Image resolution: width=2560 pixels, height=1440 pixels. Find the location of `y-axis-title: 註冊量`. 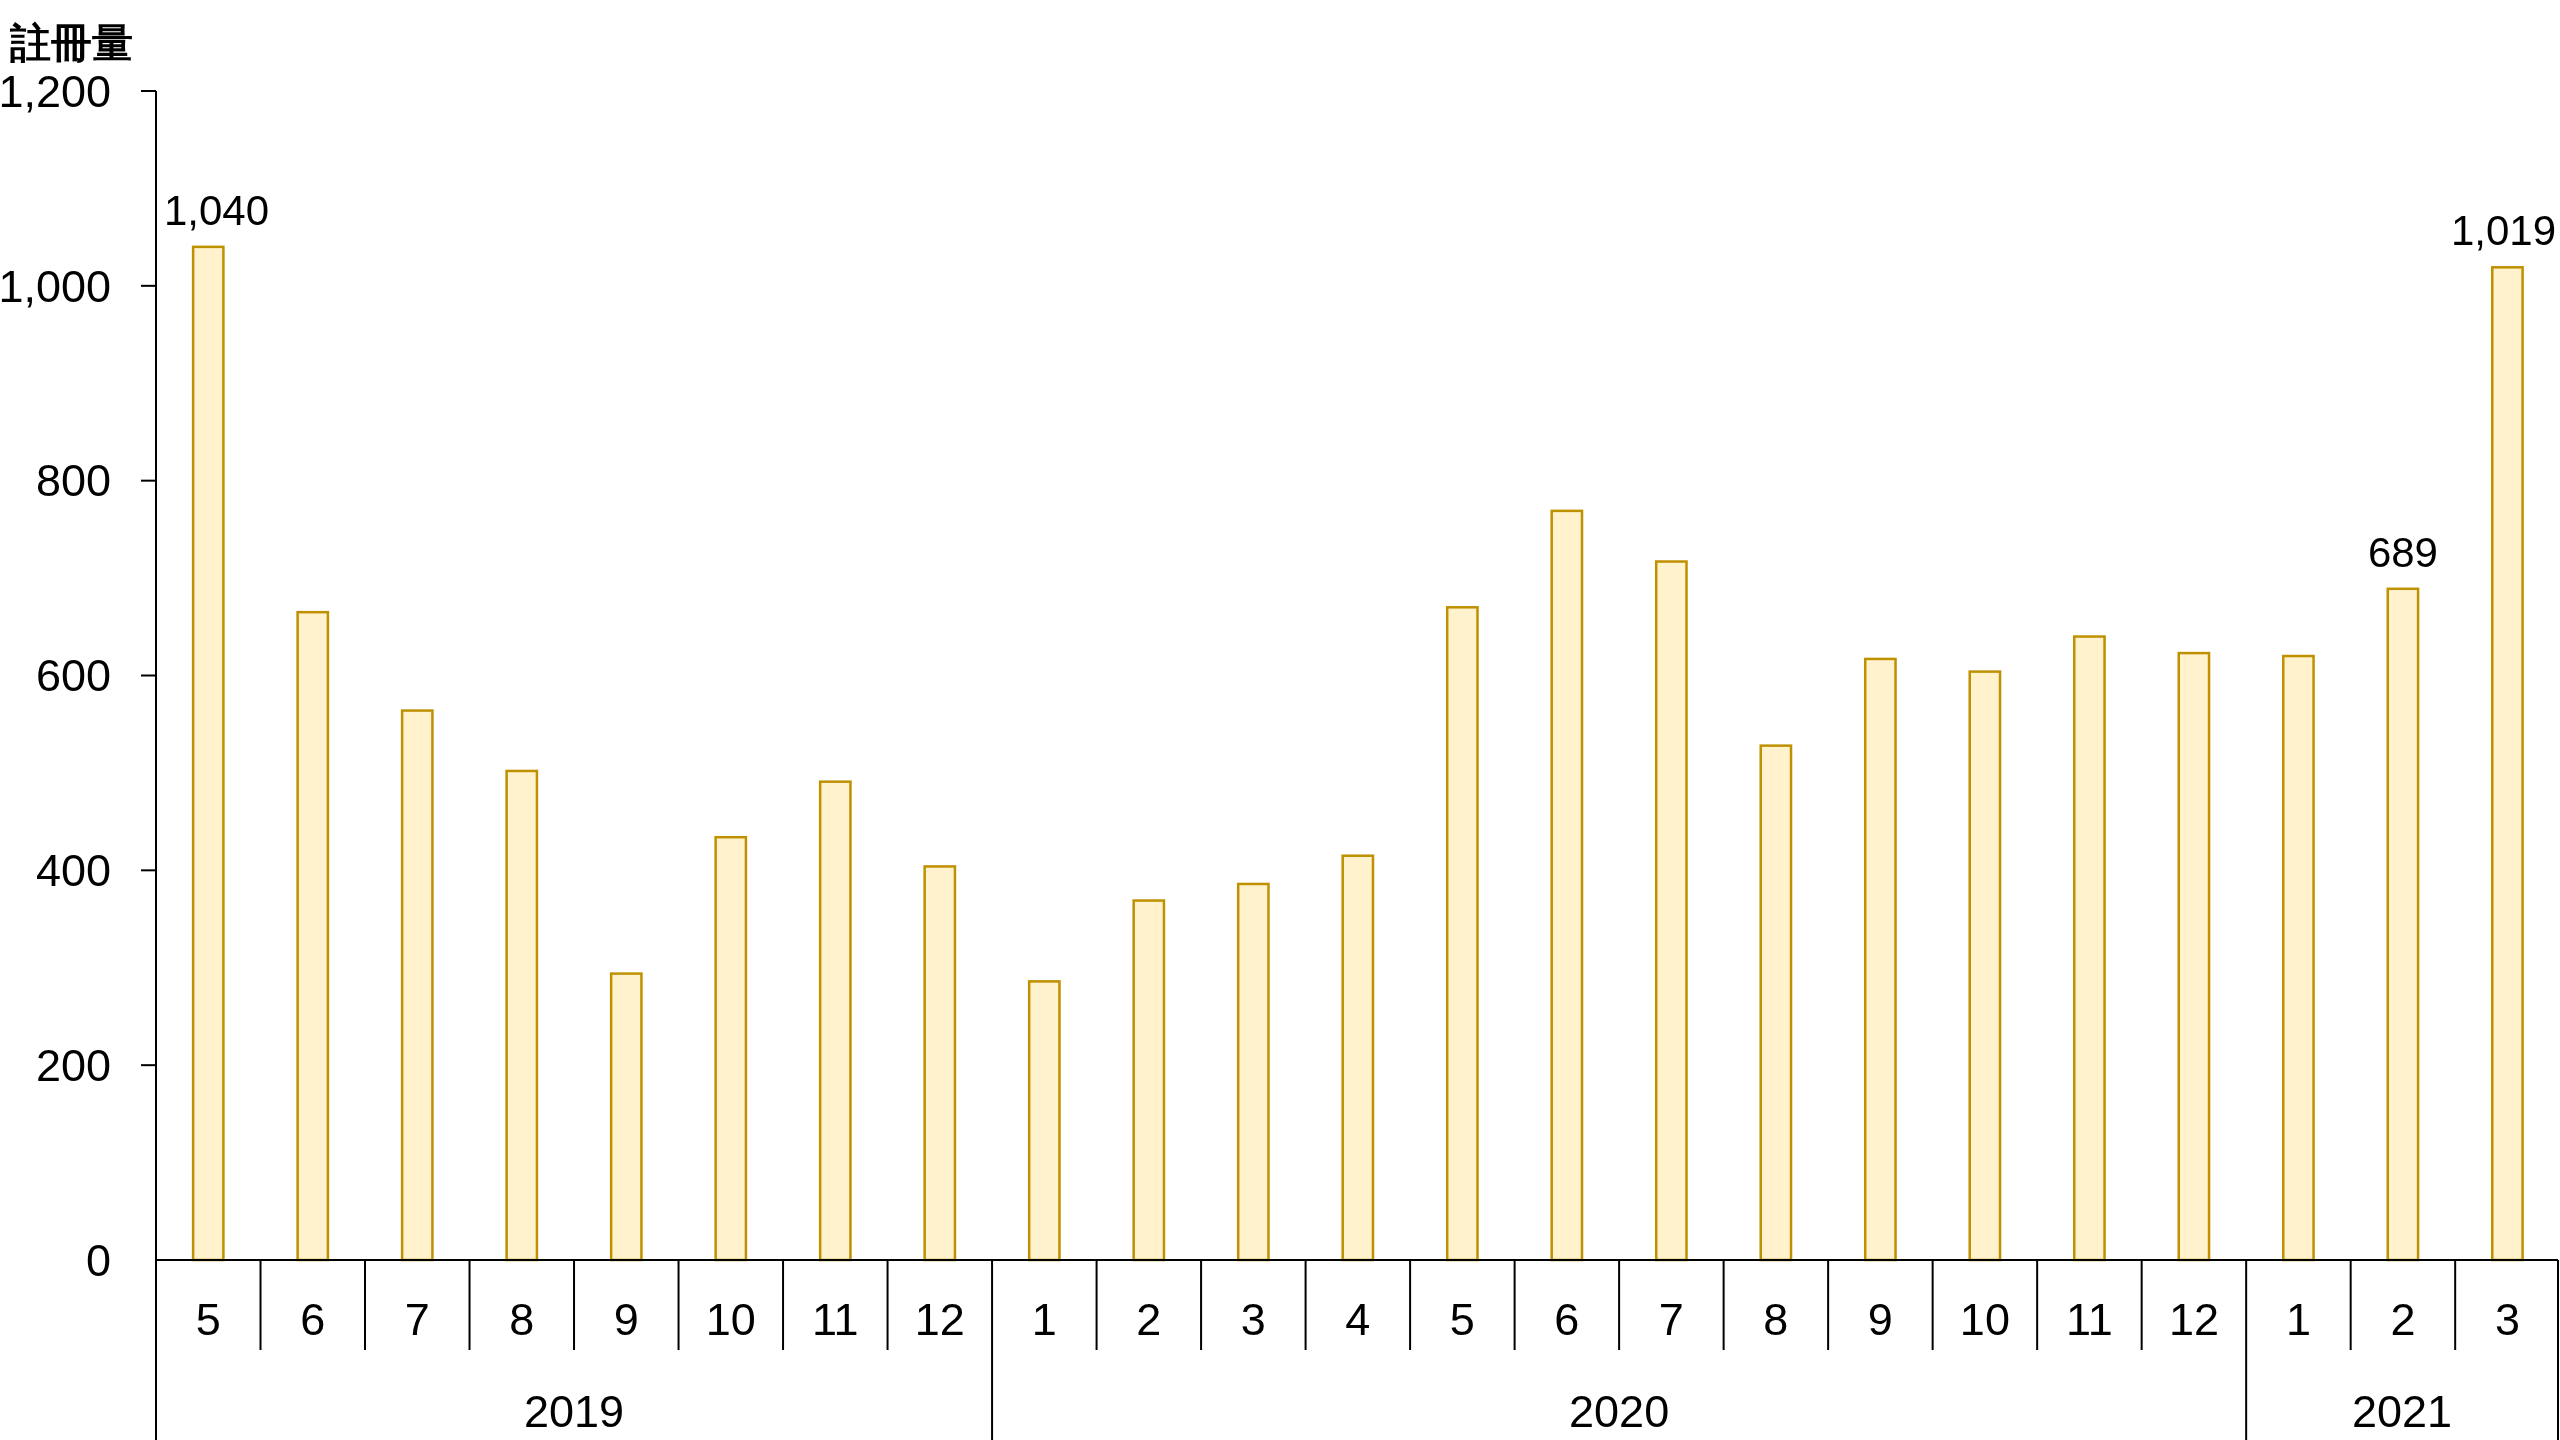

y-axis-title: 註冊量 is located at coordinates (71, 43).